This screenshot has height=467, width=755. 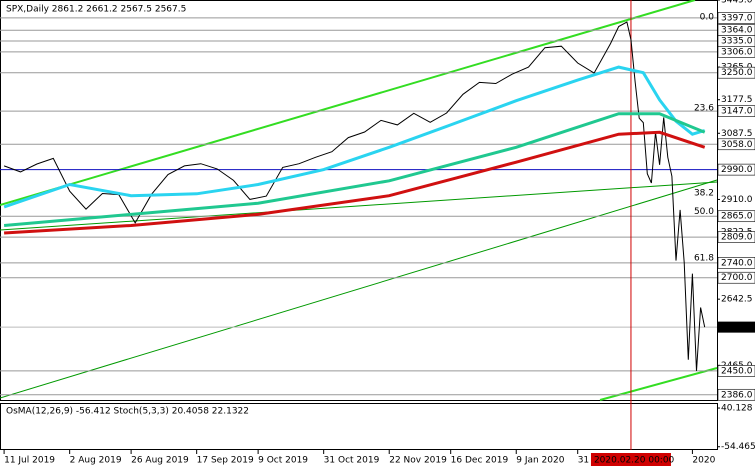 I want to click on level-label: 3397.0, so click(x=737, y=18).